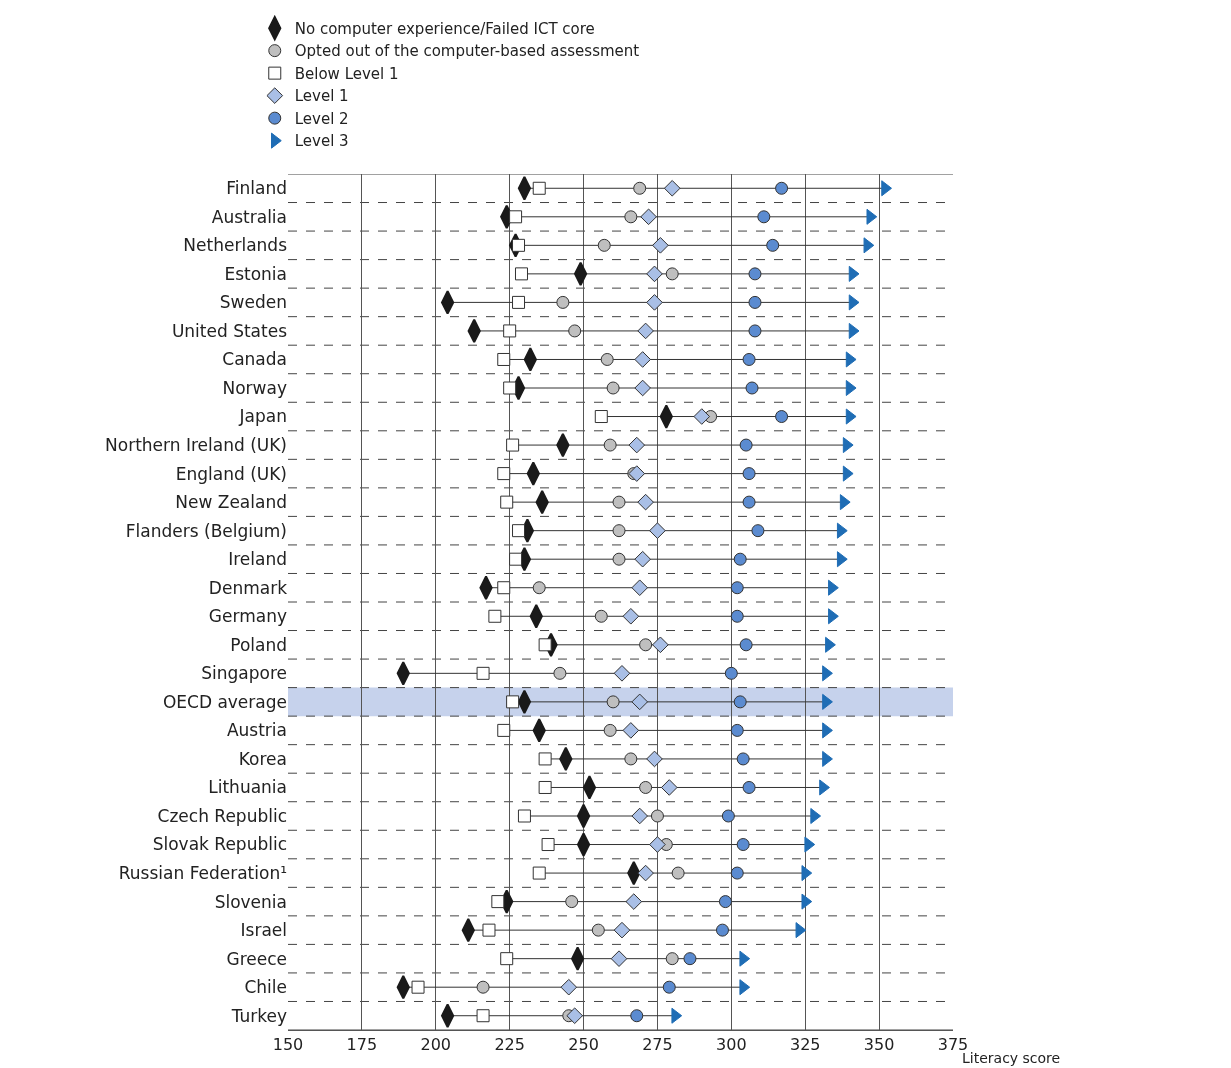 This screenshot has width=1231, height=1068. What do you see at coordinates (224, 701) in the screenshot?
I see `y-tick-label: OECD average` at bounding box center [224, 701].